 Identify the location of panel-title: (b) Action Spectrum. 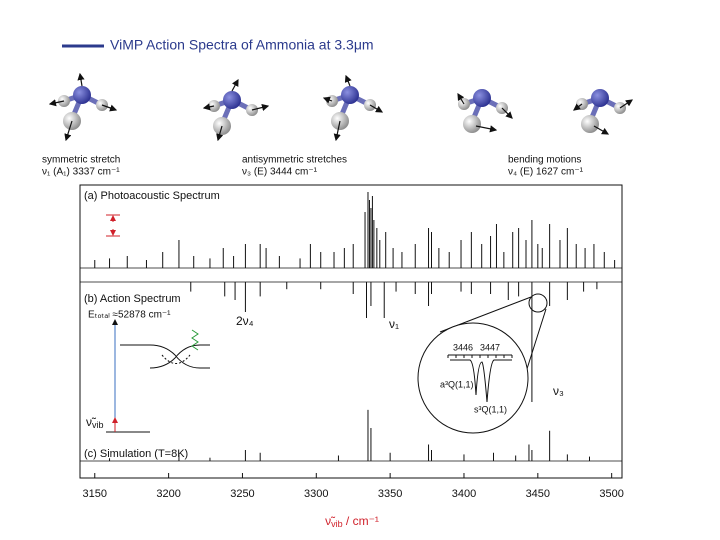
(132, 299).